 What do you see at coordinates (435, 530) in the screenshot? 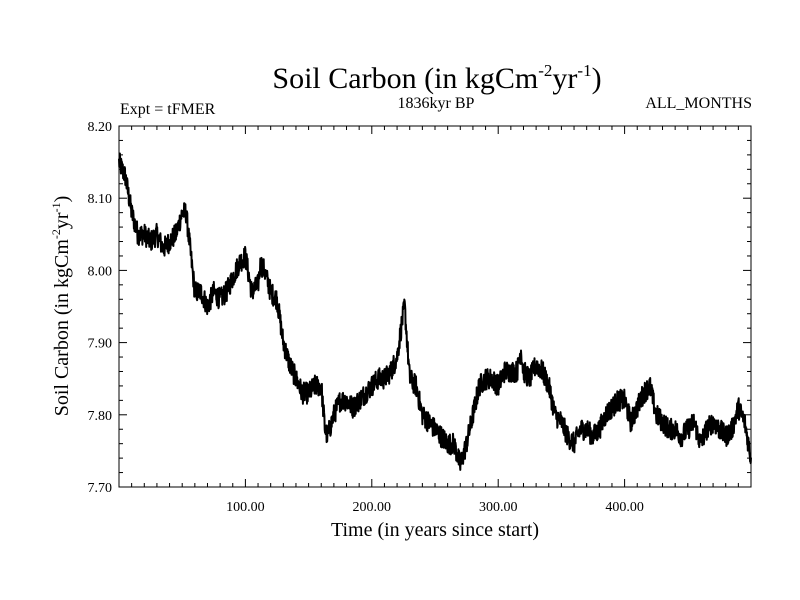
I see `x-axis-title: Time (in years since start)` at bounding box center [435, 530].